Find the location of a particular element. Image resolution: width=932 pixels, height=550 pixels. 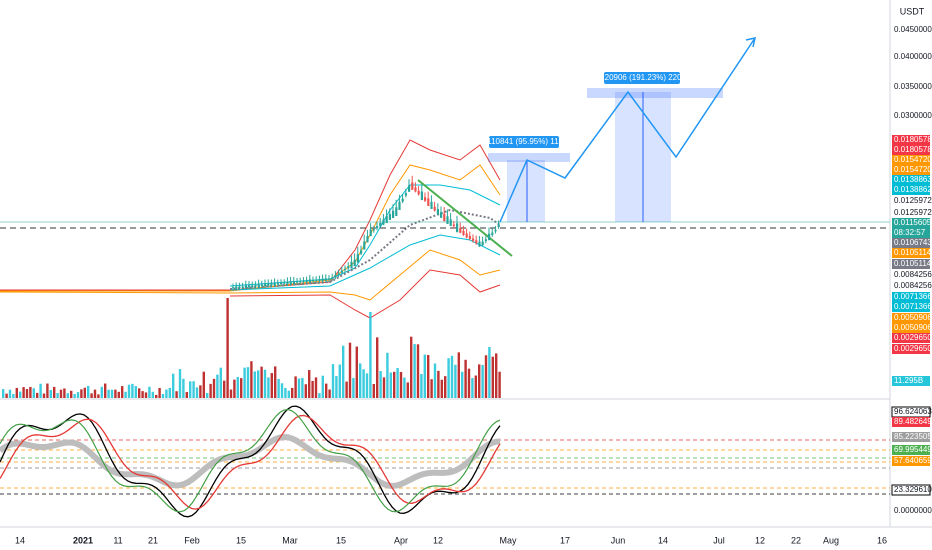

indicator-label: 96.6240633 is located at coordinates (913, 411).